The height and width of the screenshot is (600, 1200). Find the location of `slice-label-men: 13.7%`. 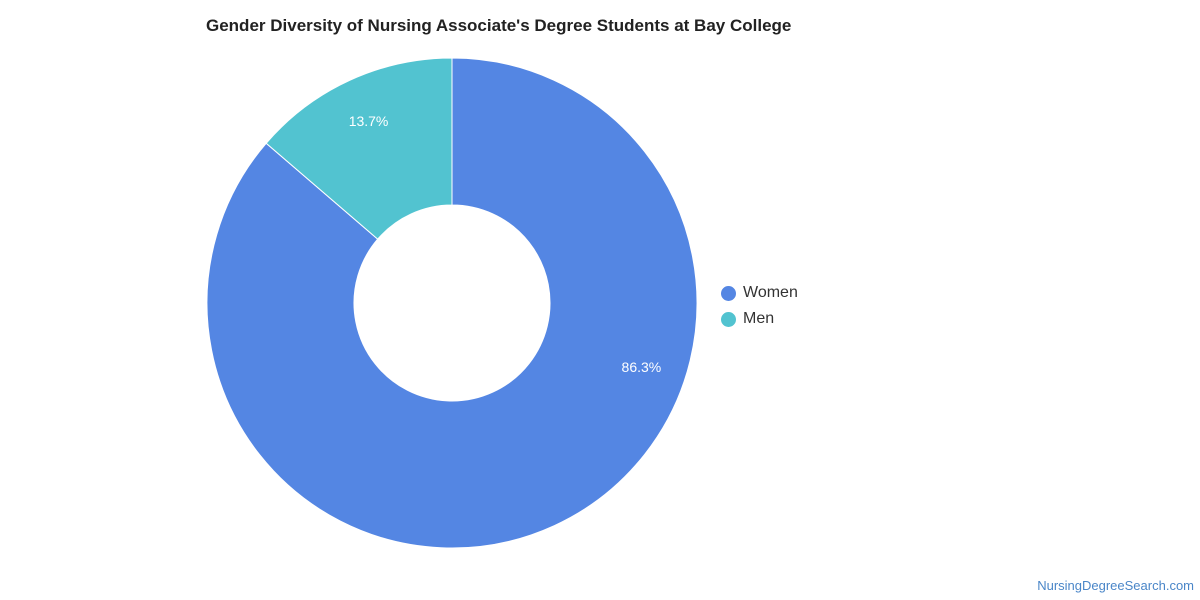

slice-label-men: 13.7% is located at coordinates (369, 121).